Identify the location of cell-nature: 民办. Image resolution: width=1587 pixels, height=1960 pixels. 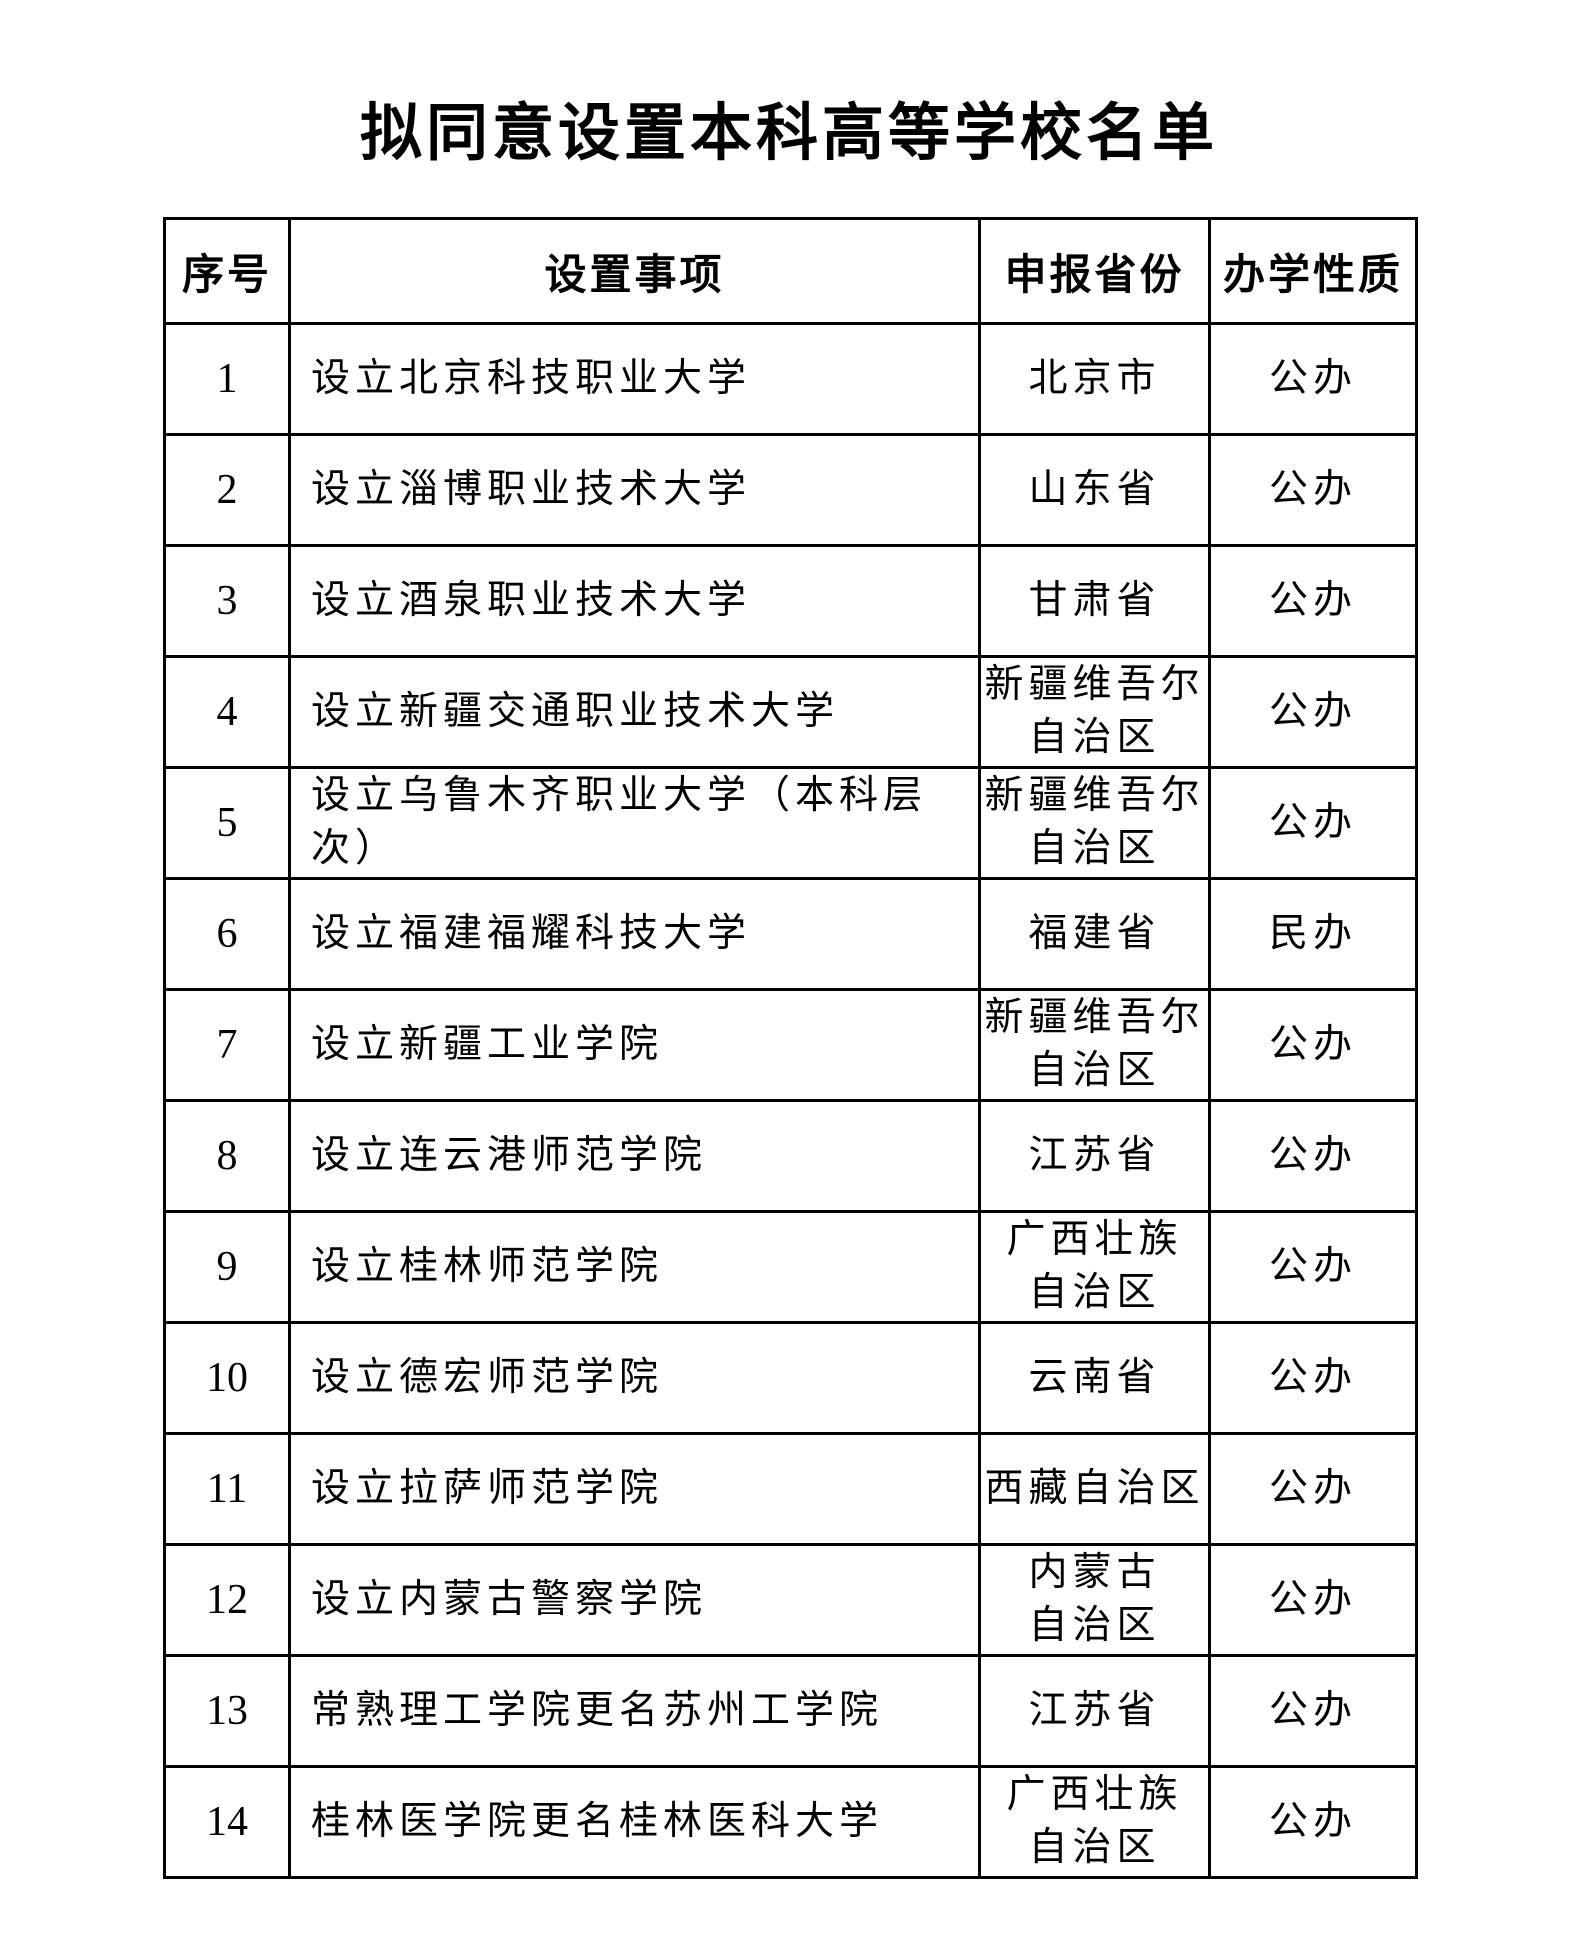
(1313, 934).